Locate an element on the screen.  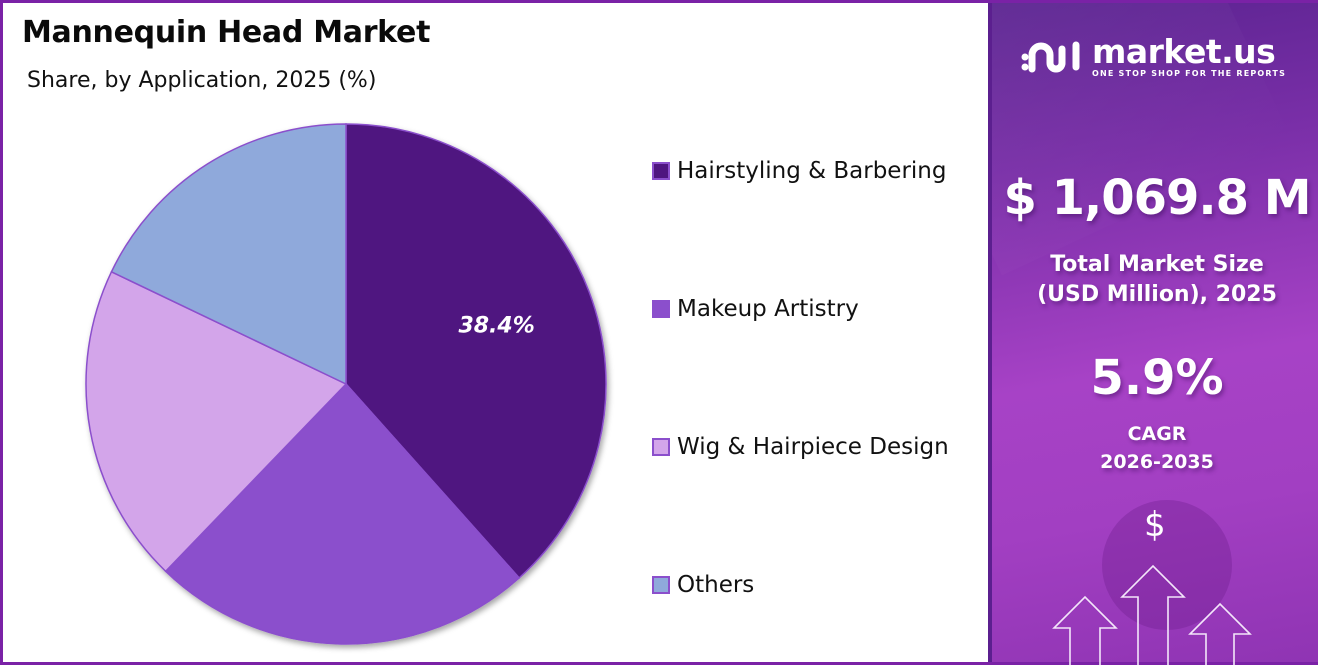
legend-label: Others is located at coordinates (716, 585).